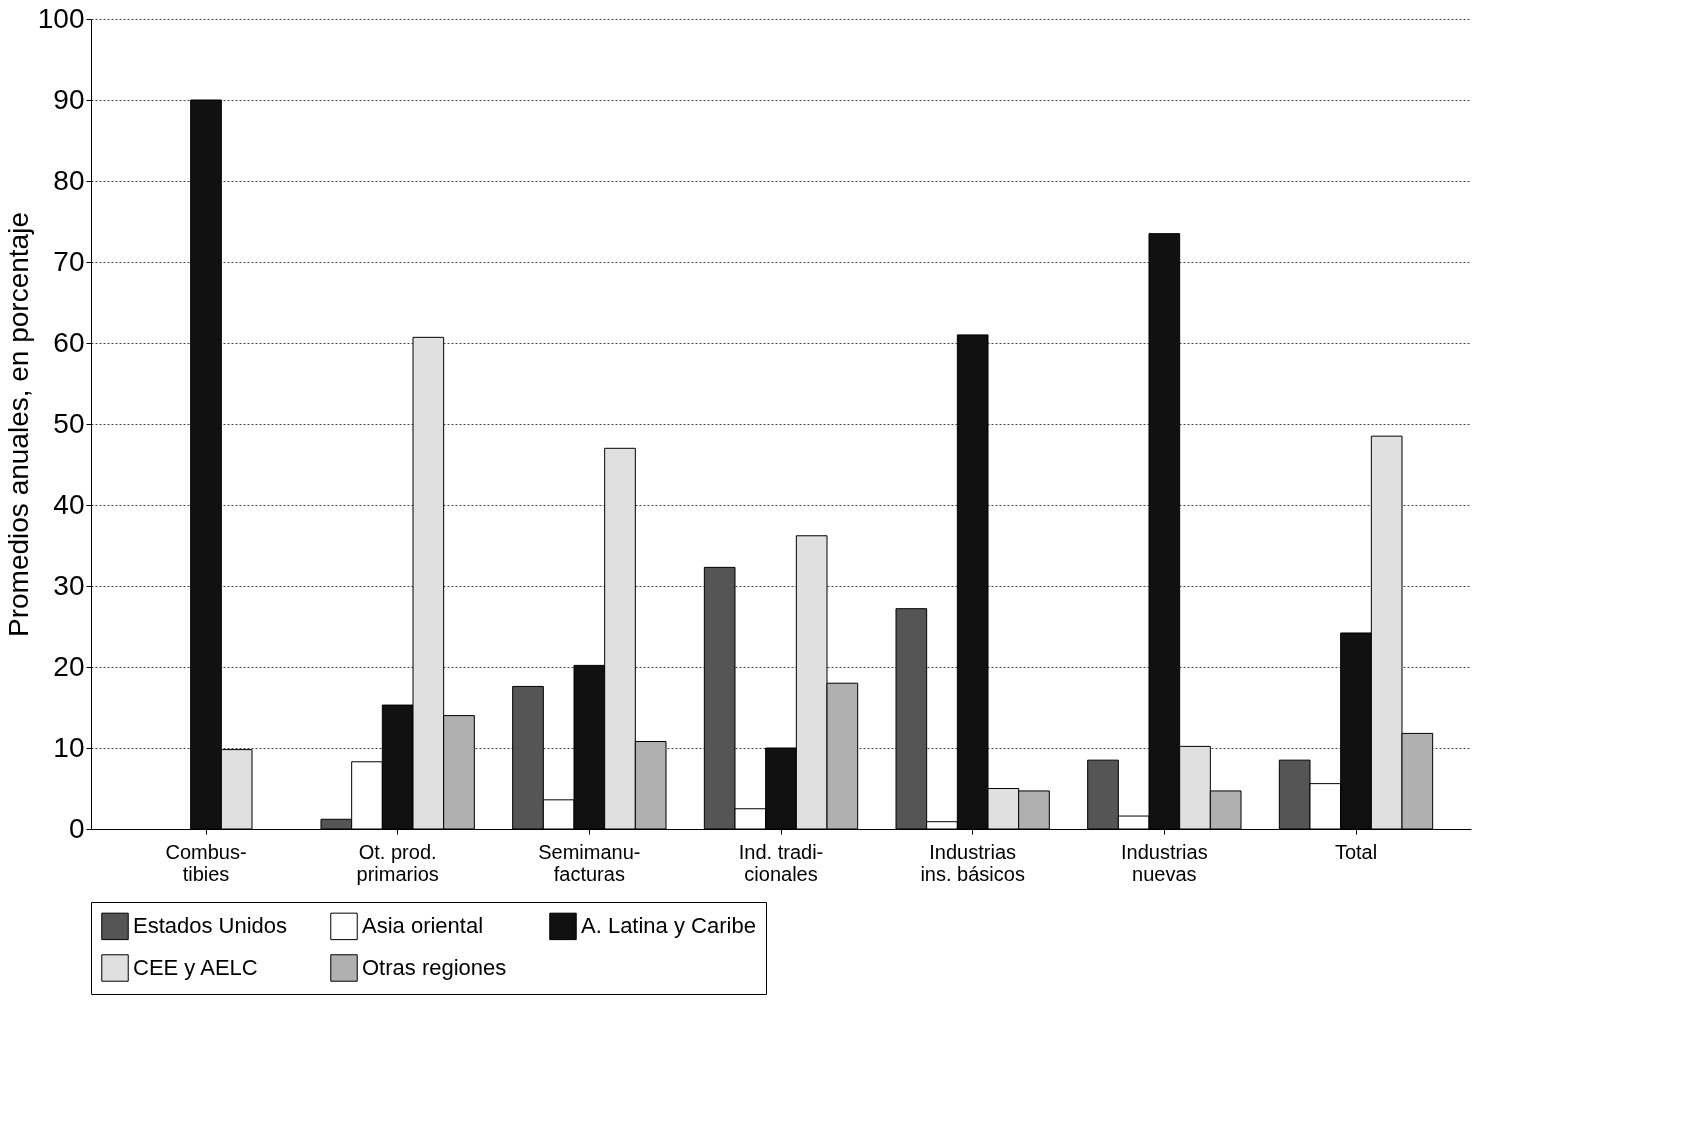 The image size is (1699, 1135). Describe the element at coordinates (76, 828) in the screenshot. I see `y-tick-label: 0` at that location.